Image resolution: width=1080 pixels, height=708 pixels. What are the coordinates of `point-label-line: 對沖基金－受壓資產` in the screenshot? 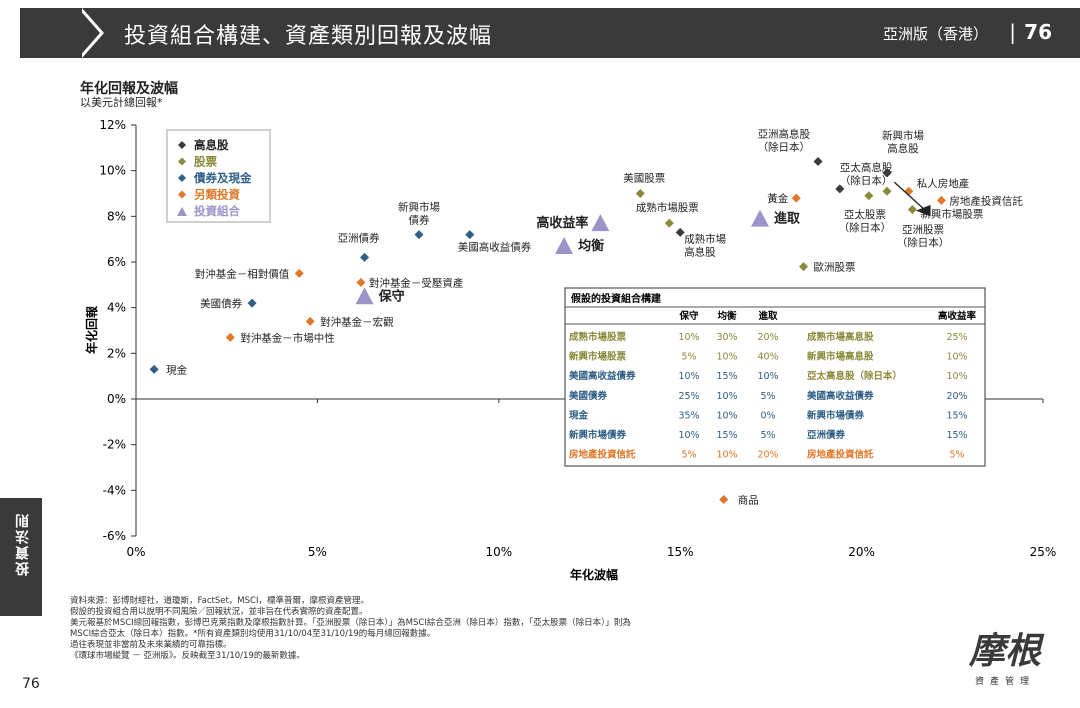 It's located at (416, 283).